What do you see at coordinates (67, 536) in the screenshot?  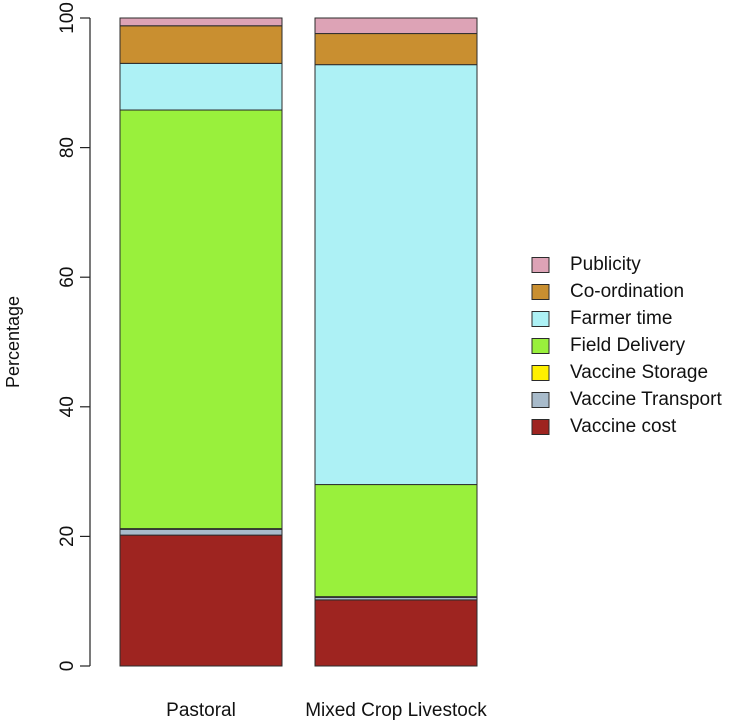 I see `y-tick-label: 20` at bounding box center [67, 536].